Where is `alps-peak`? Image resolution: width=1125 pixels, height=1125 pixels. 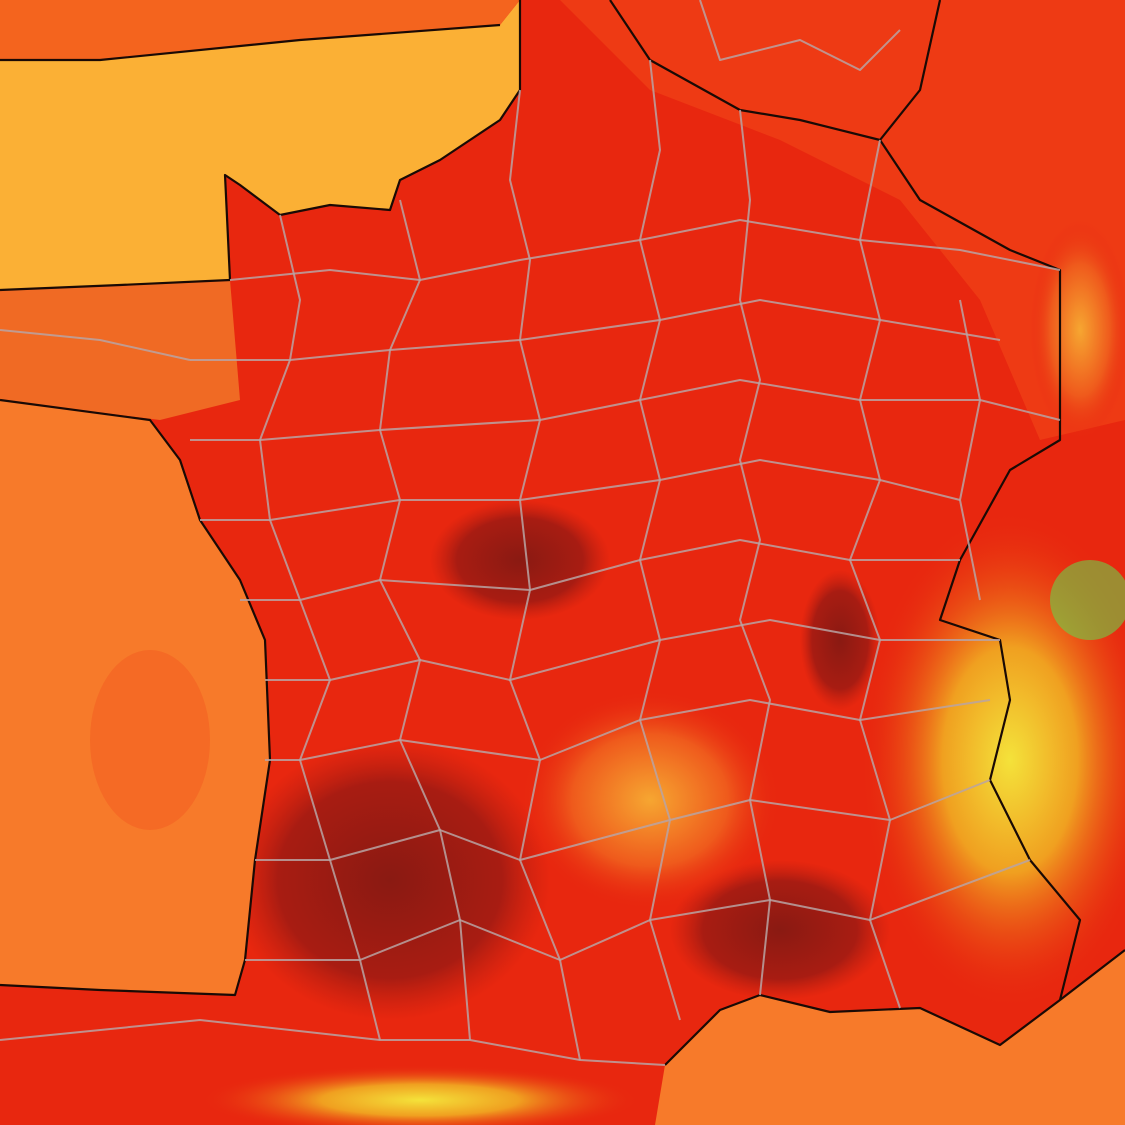
alps-peak is located at coordinates (1087, 600).